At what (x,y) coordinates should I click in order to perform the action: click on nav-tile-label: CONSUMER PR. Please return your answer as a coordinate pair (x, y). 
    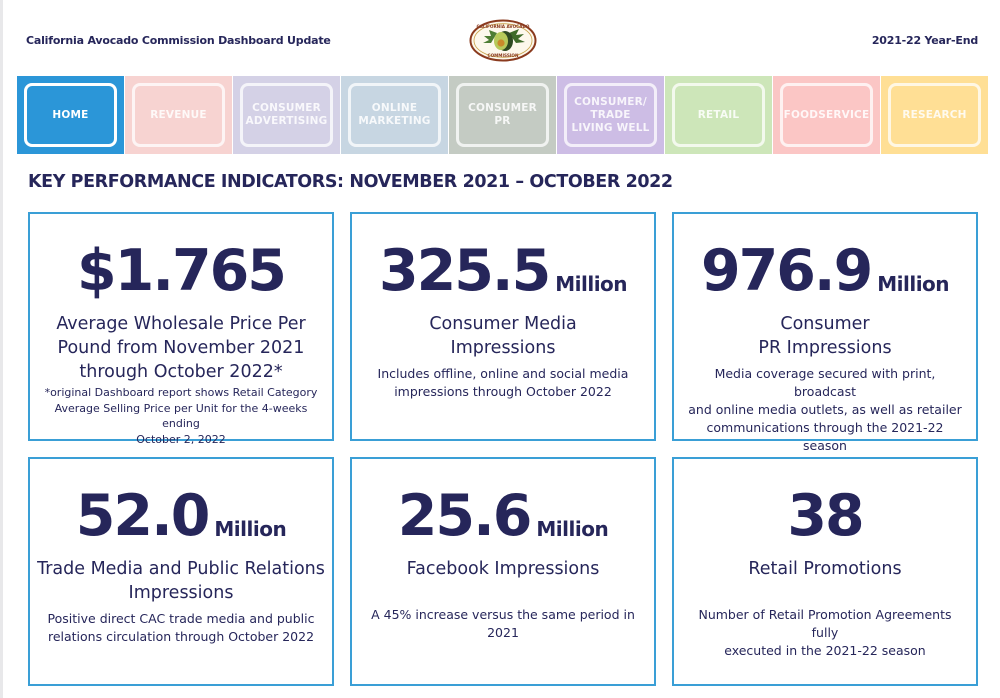
    Looking at the image, I should click on (502, 114).